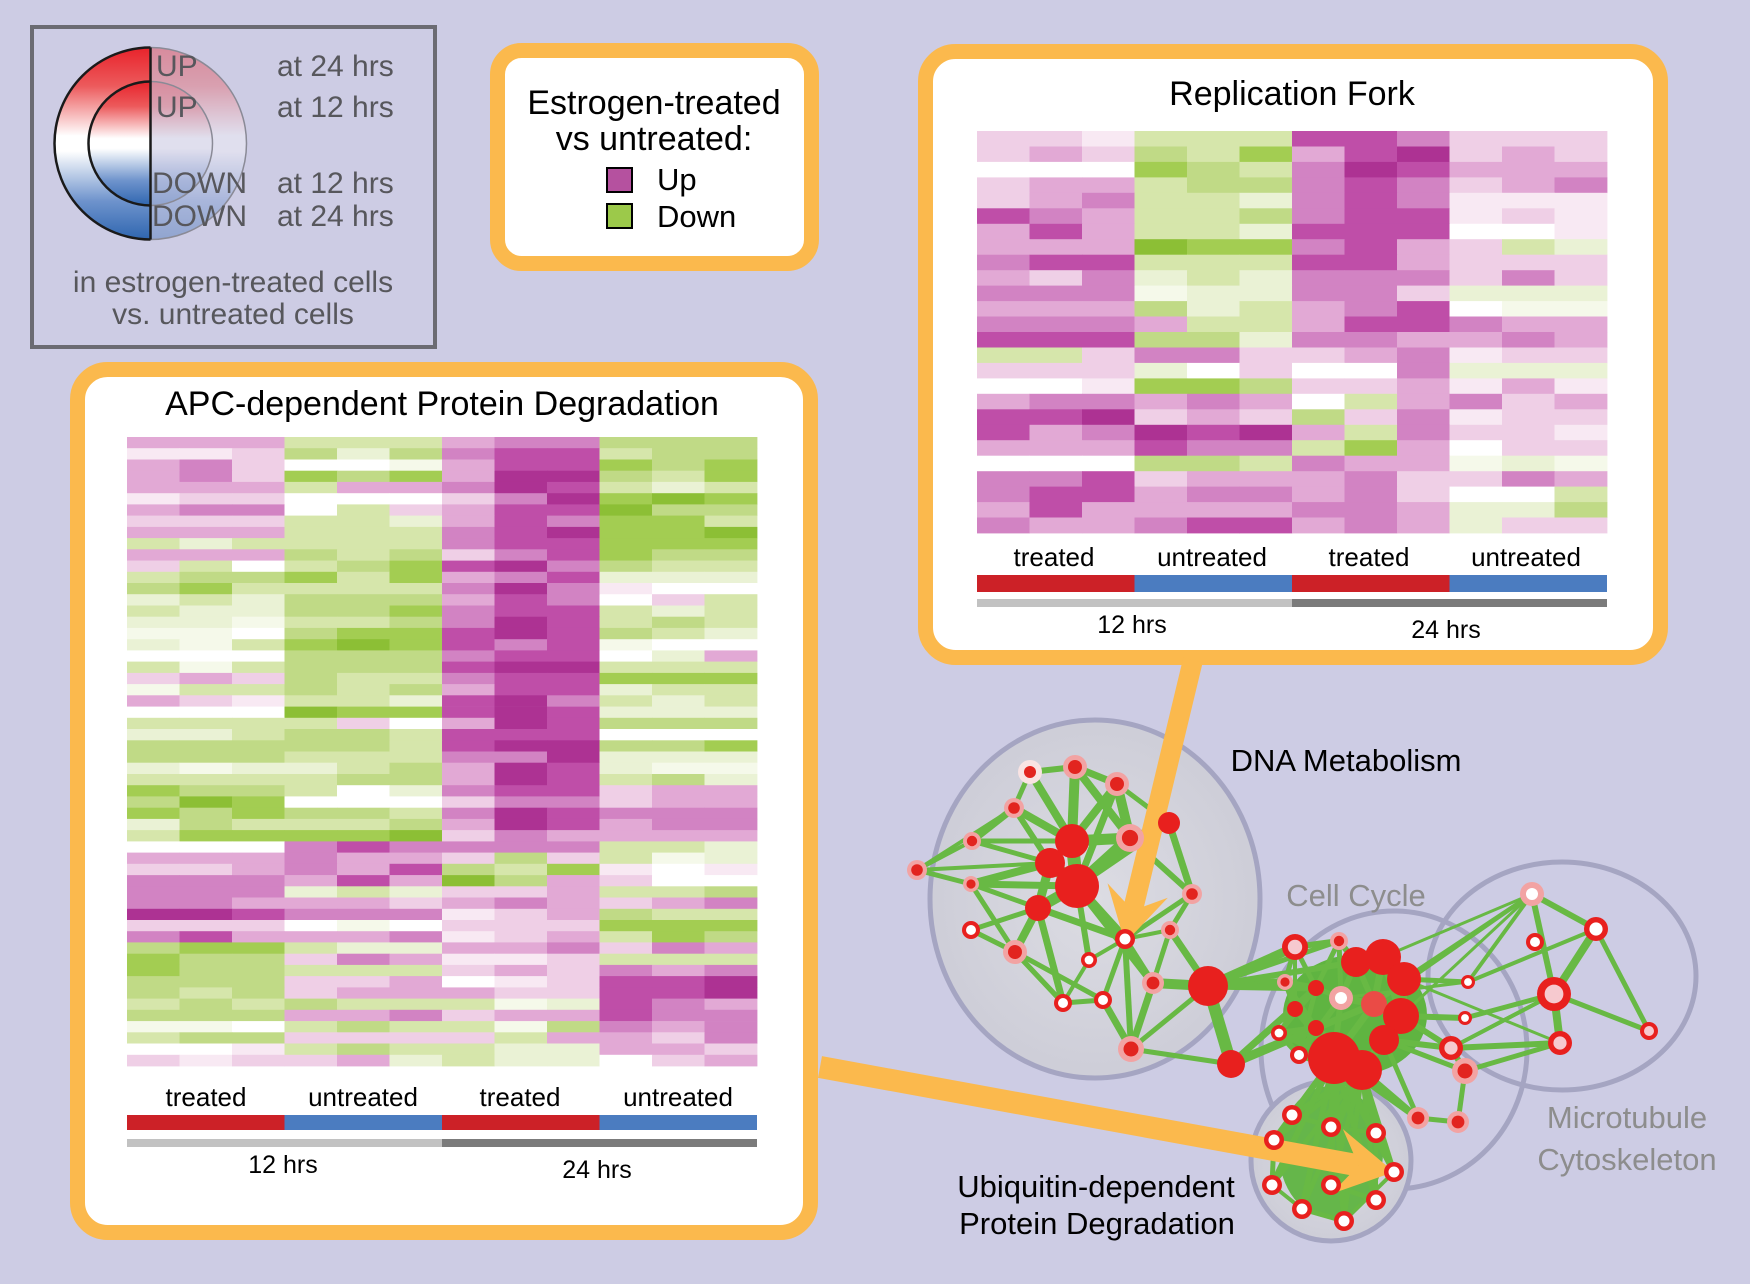 Image resolution: width=1750 pixels, height=1284 pixels. What do you see at coordinates (696, 216) in the screenshot?
I see `svg-text: Down` at bounding box center [696, 216].